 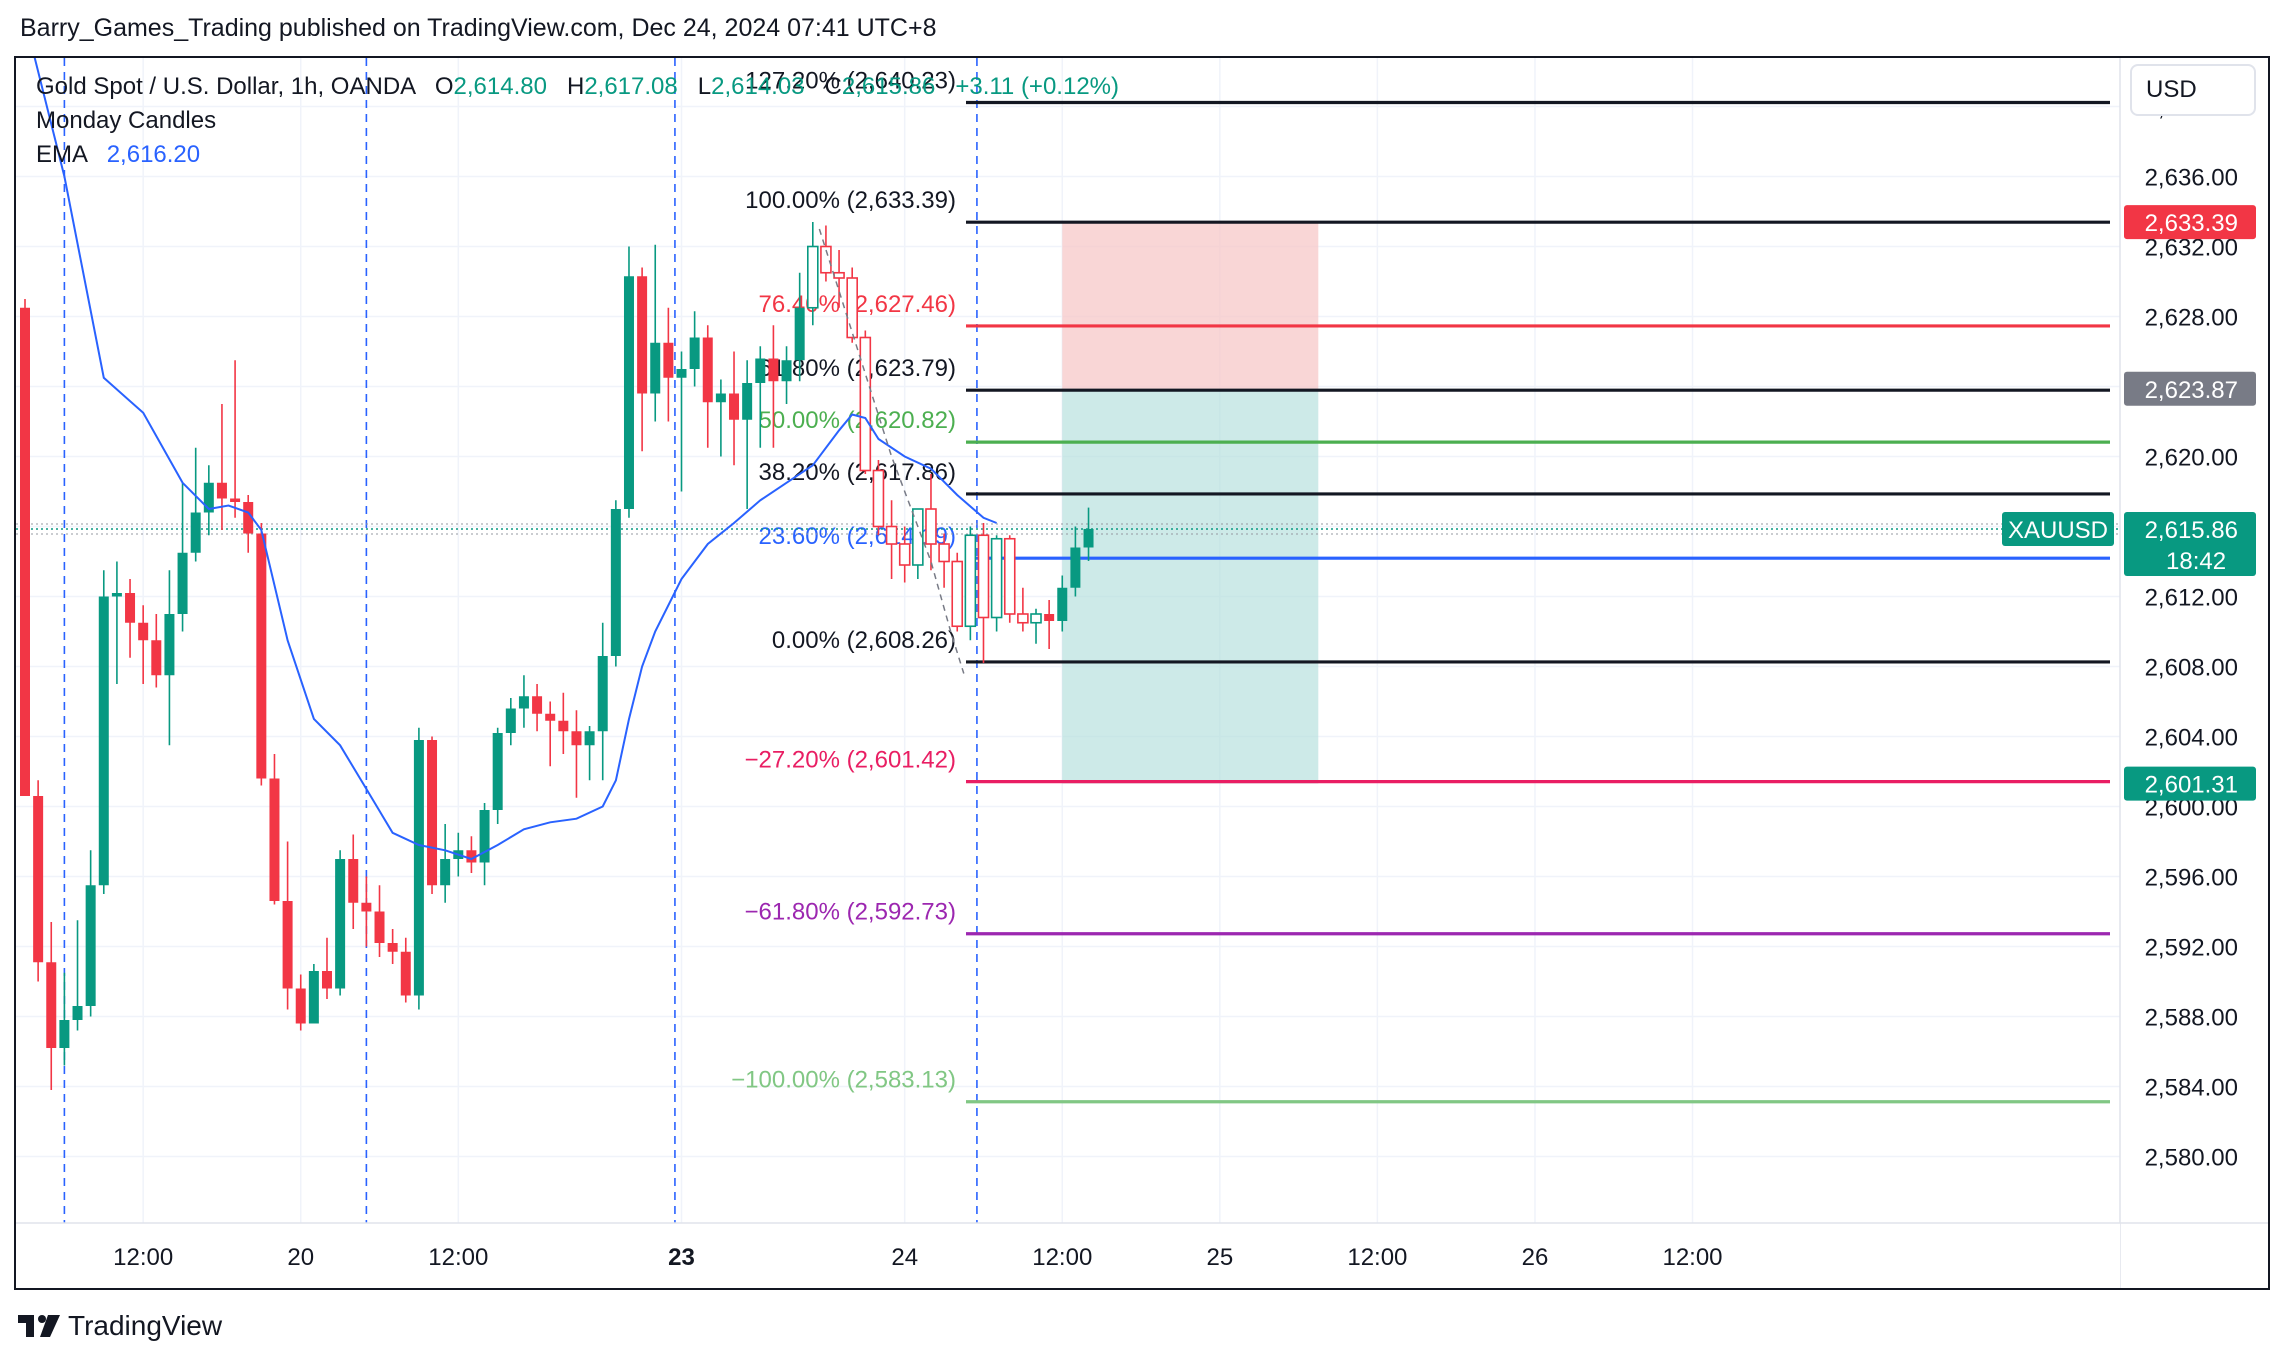 I want to click on indicator-monday-candles: Monday Candles, so click(x=577, y=121).